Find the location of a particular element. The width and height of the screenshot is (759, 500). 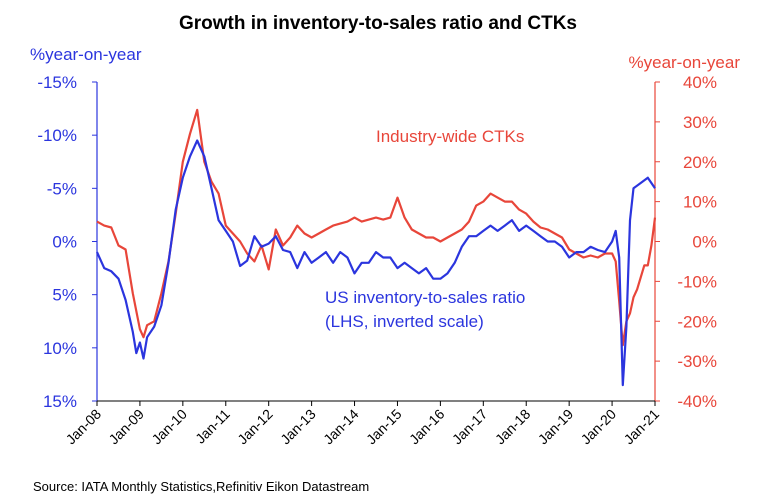

left-axis-tick-label: -15% is located at coordinates (57, 82).